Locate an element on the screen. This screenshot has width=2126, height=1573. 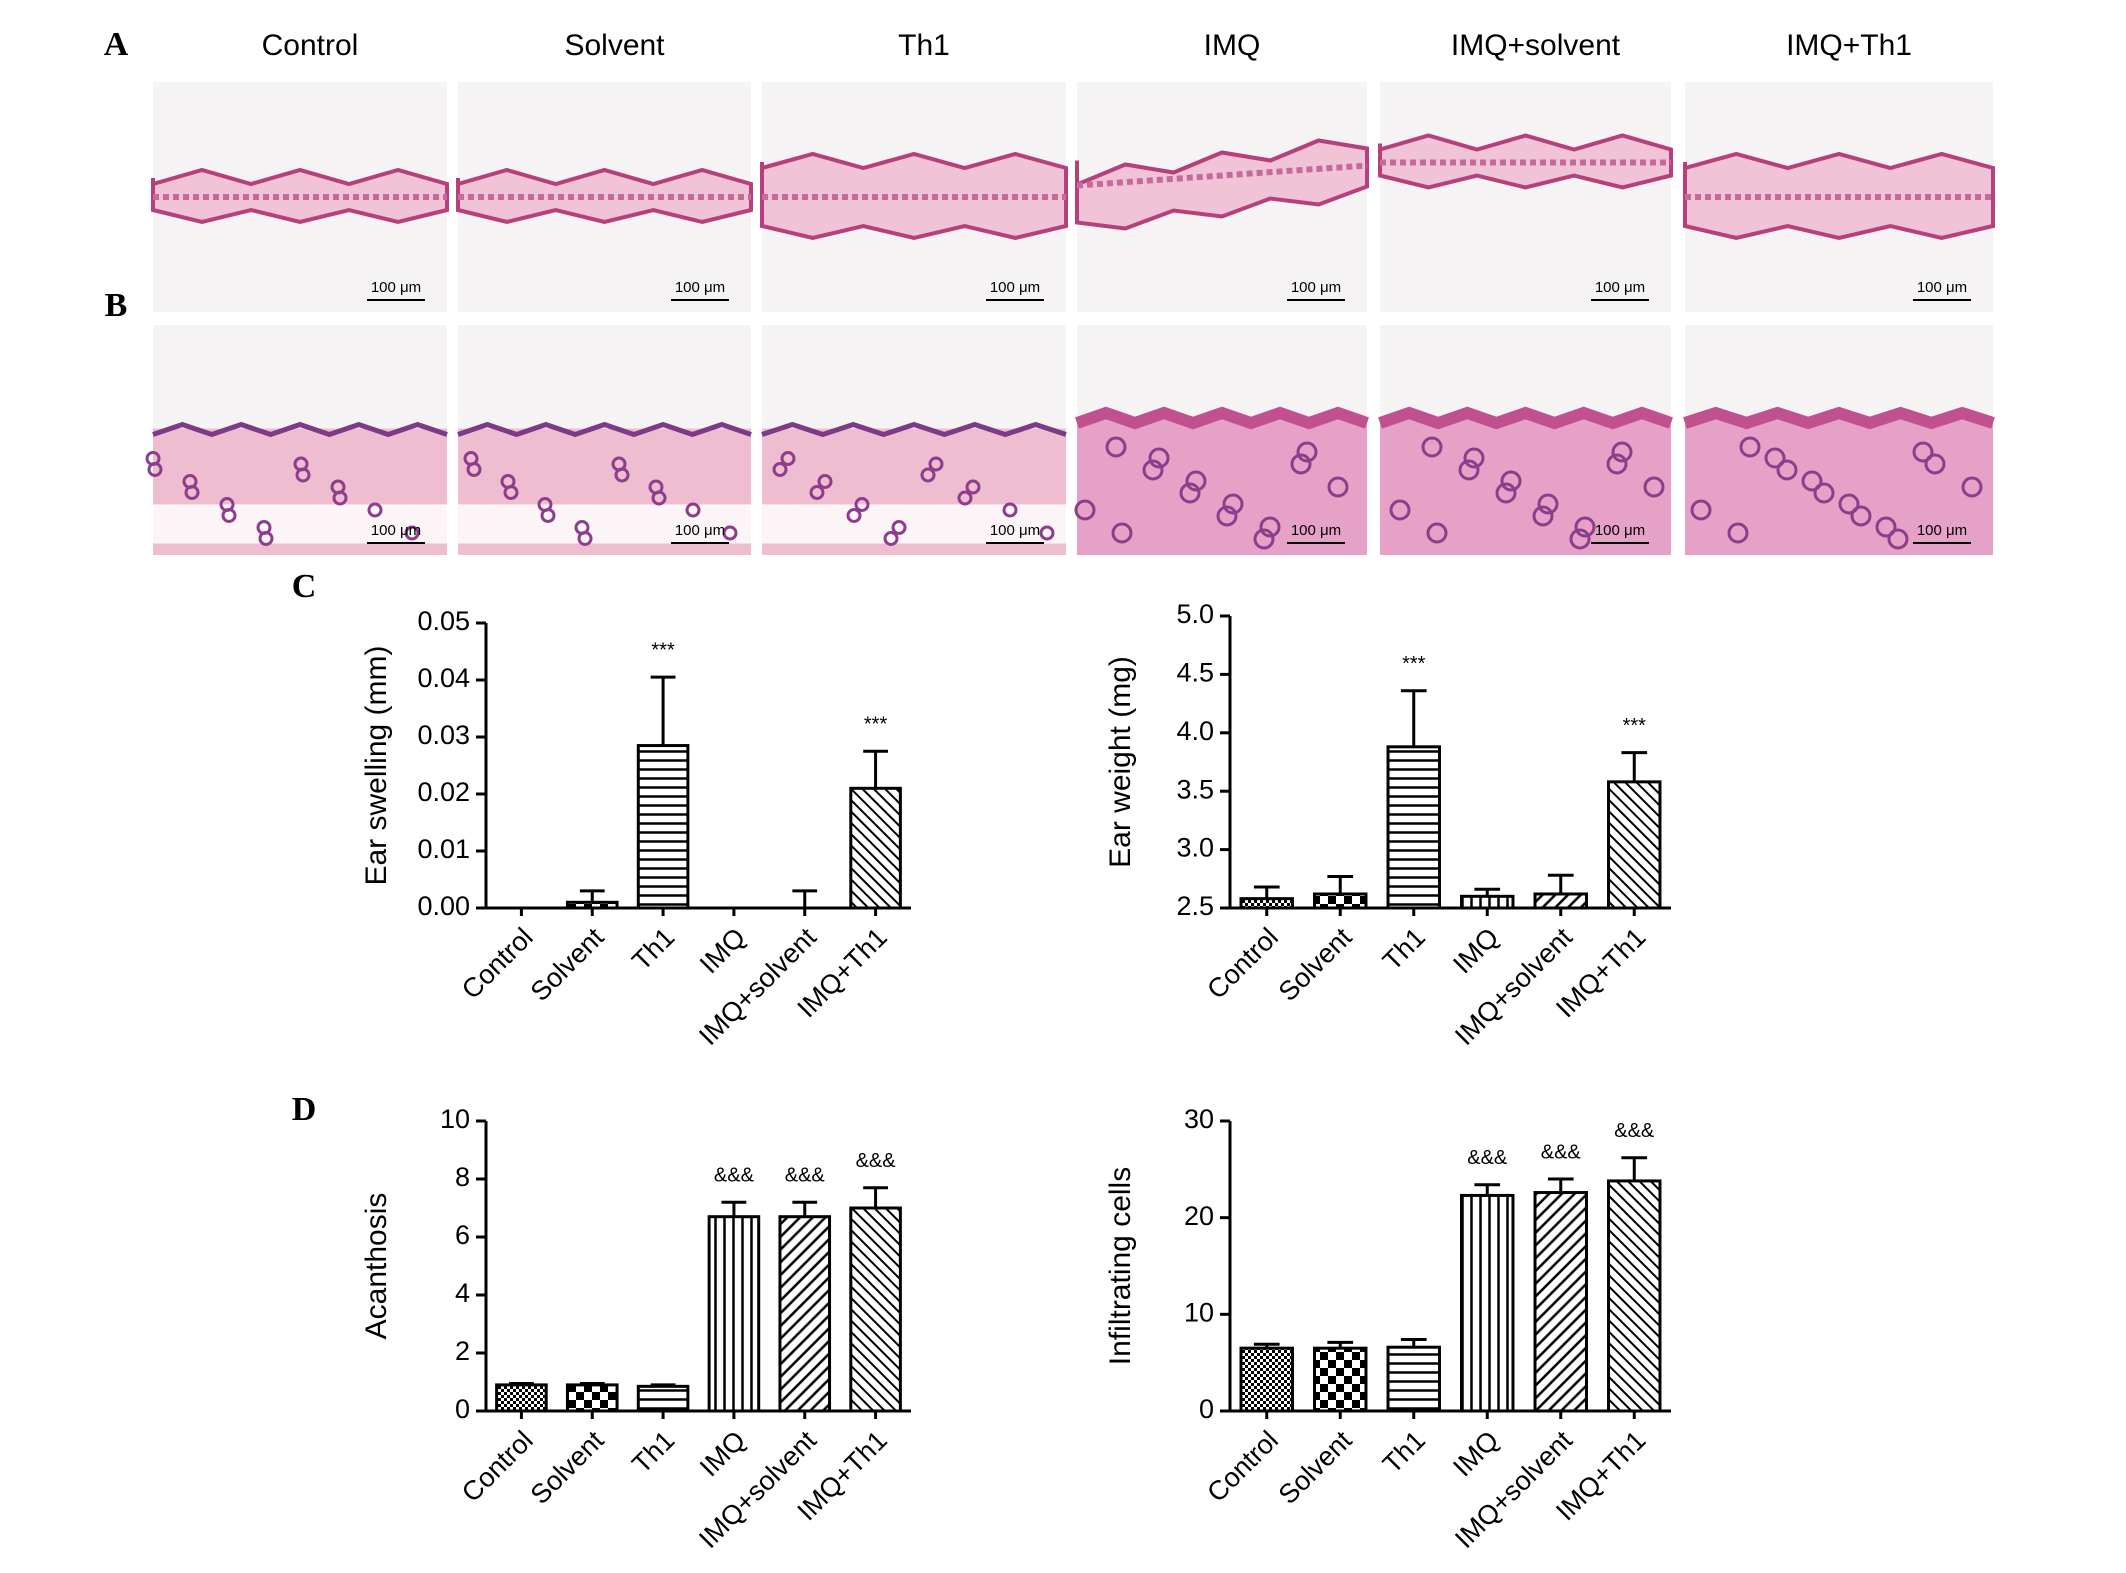
column-header: Th1 is located at coordinates (924, 45).